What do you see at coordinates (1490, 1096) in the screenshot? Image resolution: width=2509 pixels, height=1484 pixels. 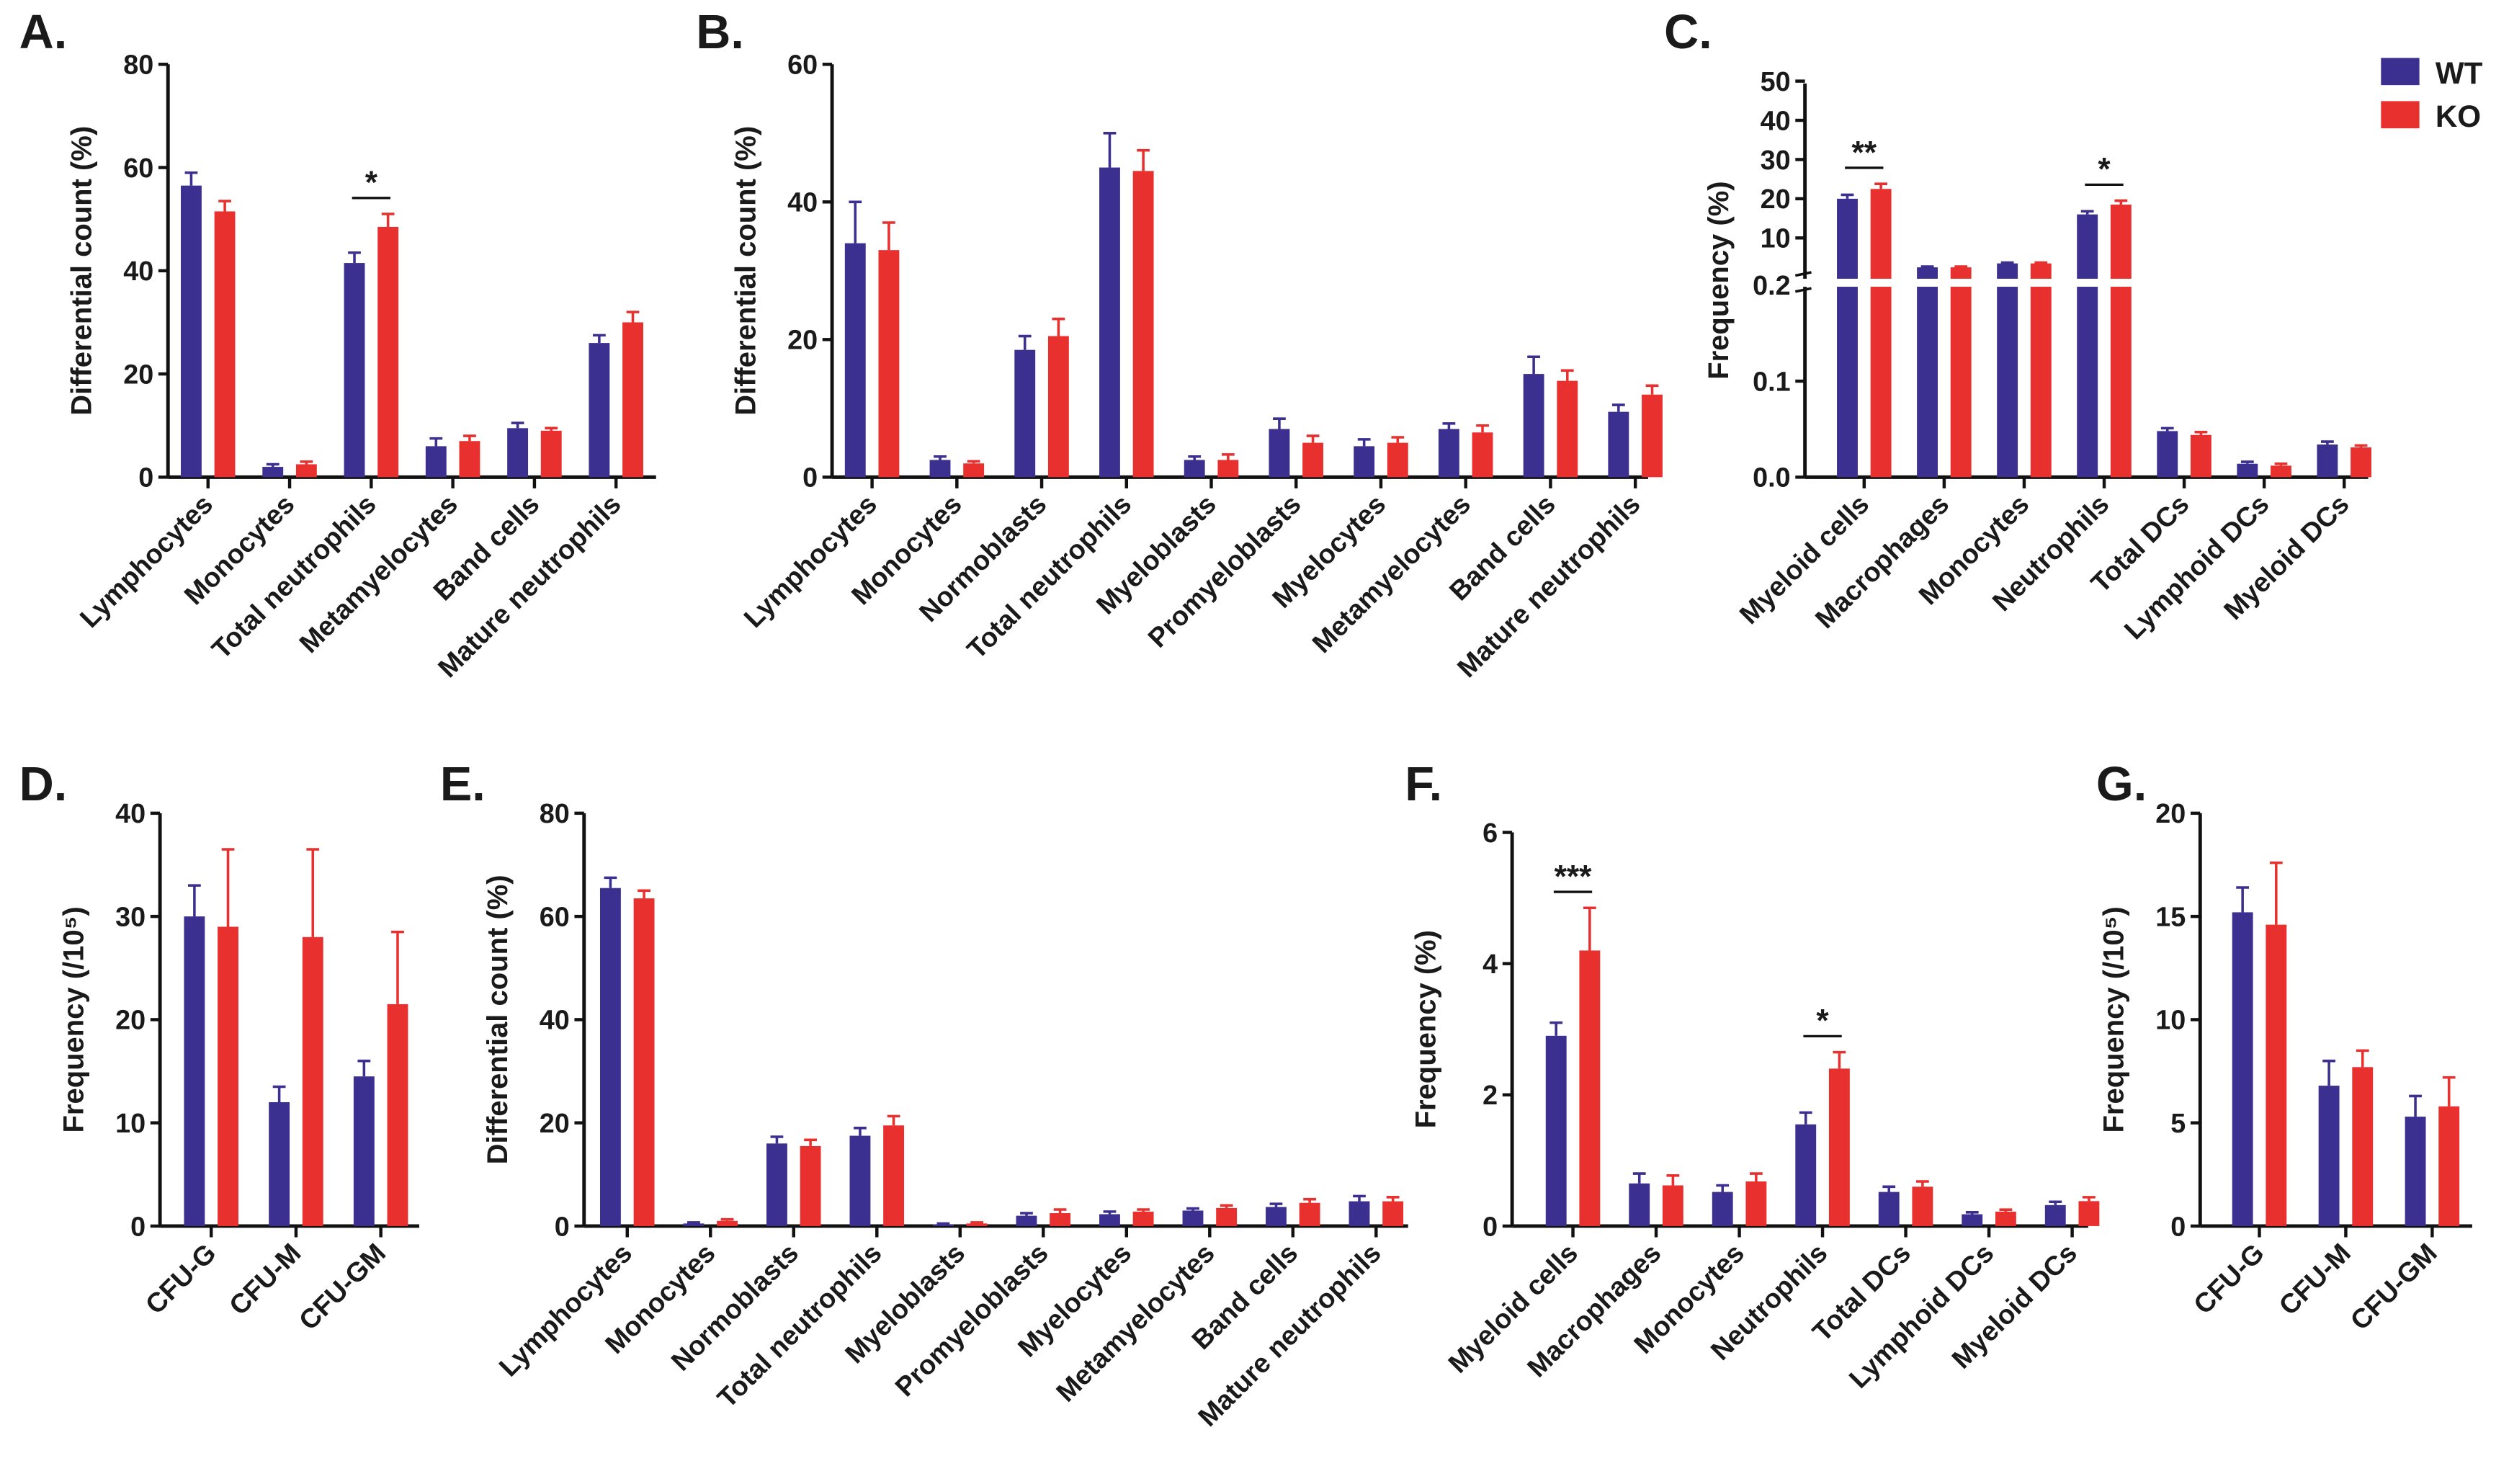 I see `y-tick-label: 2` at bounding box center [1490, 1096].